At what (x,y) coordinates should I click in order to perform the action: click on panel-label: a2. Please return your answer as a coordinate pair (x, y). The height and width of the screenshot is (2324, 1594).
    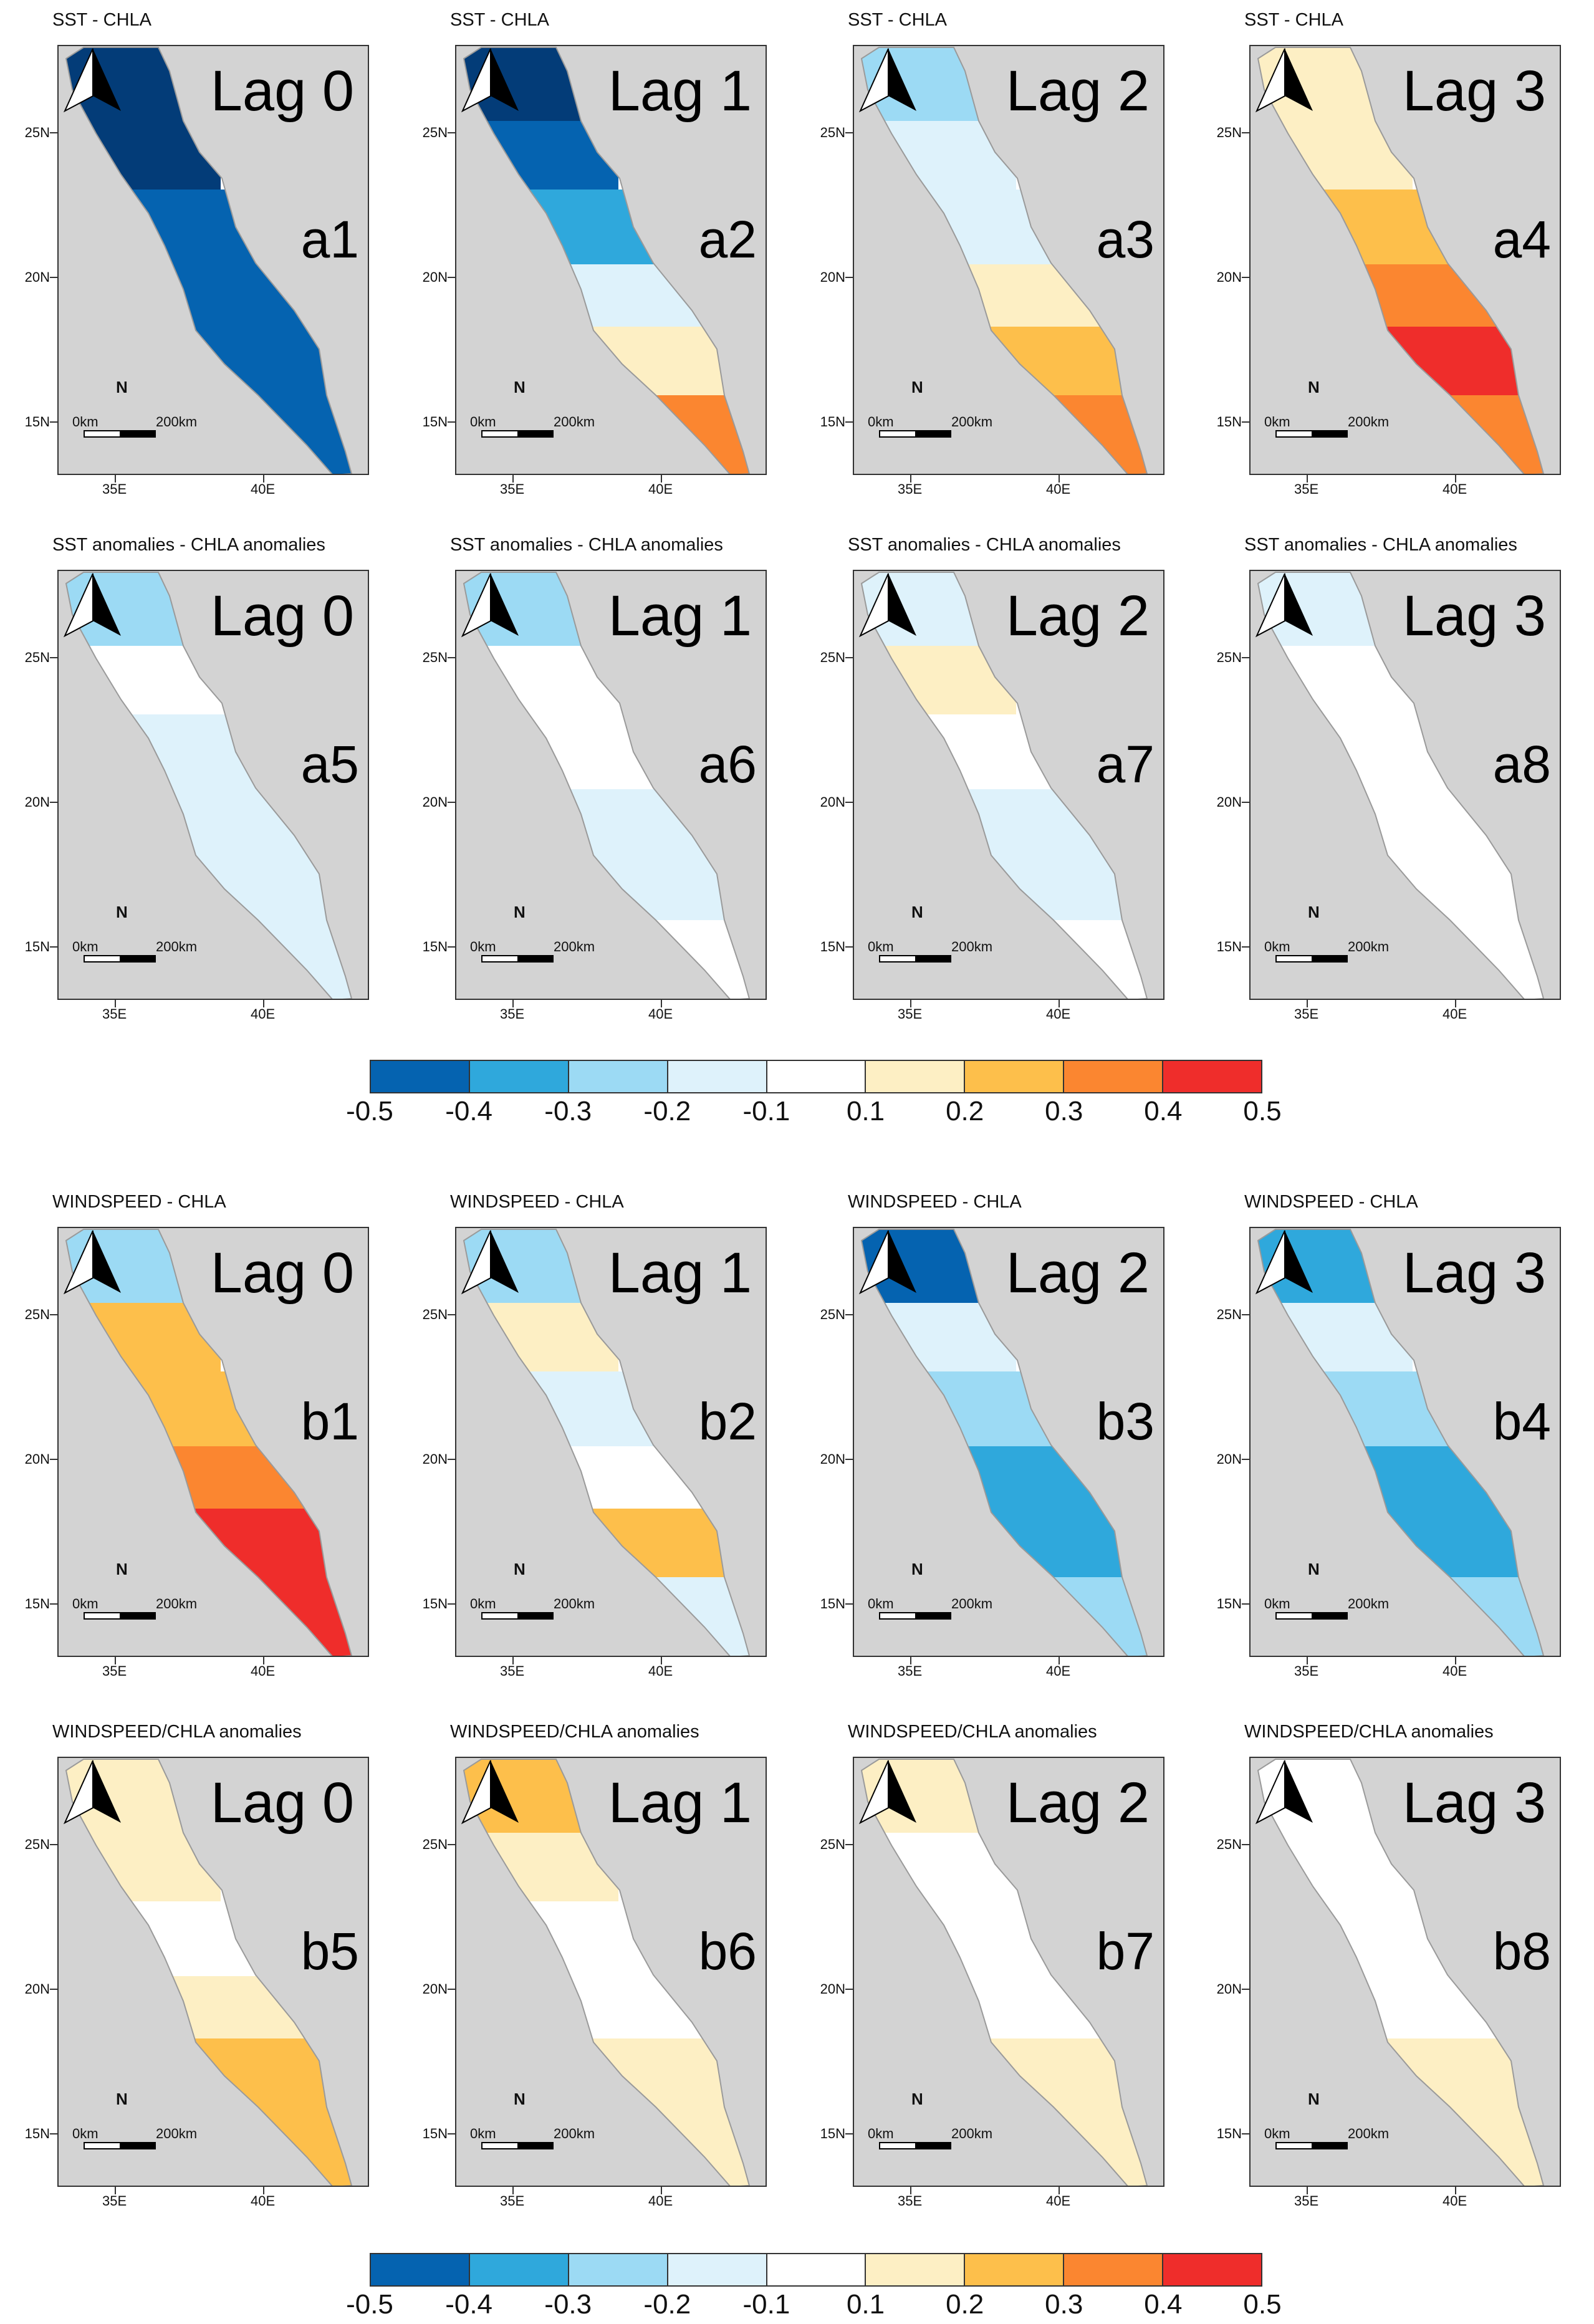
    Looking at the image, I should click on (728, 239).